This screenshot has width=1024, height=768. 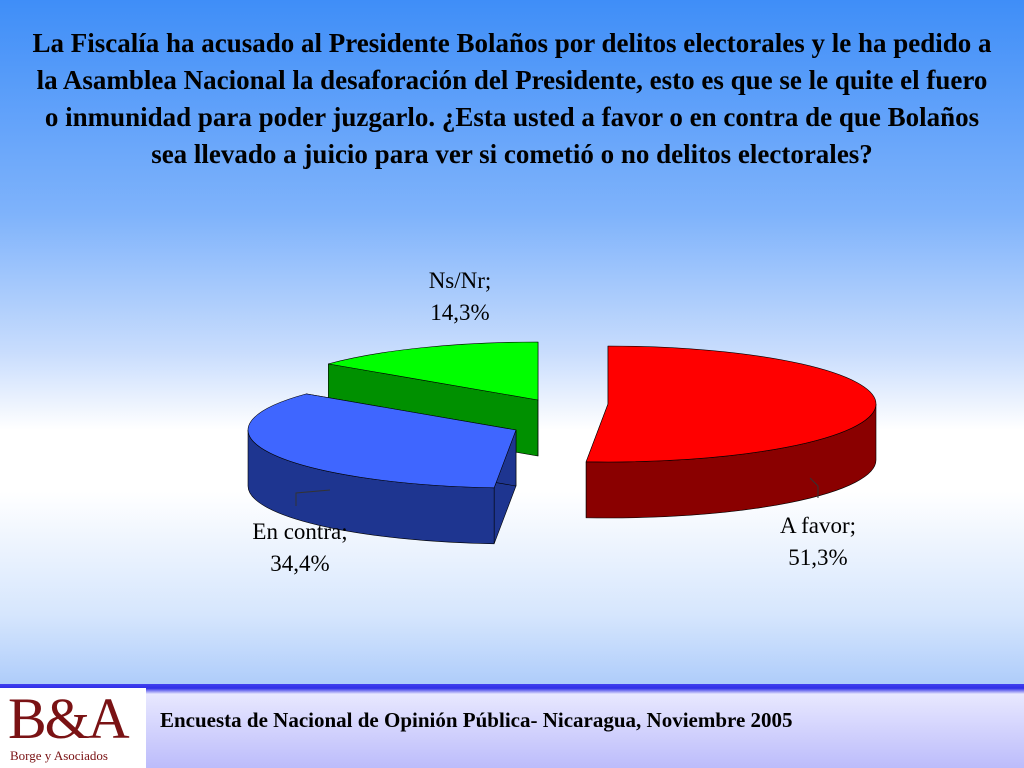 I want to click on slice-label-a-favor: A favor; 51,3%, so click(x=818, y=542).